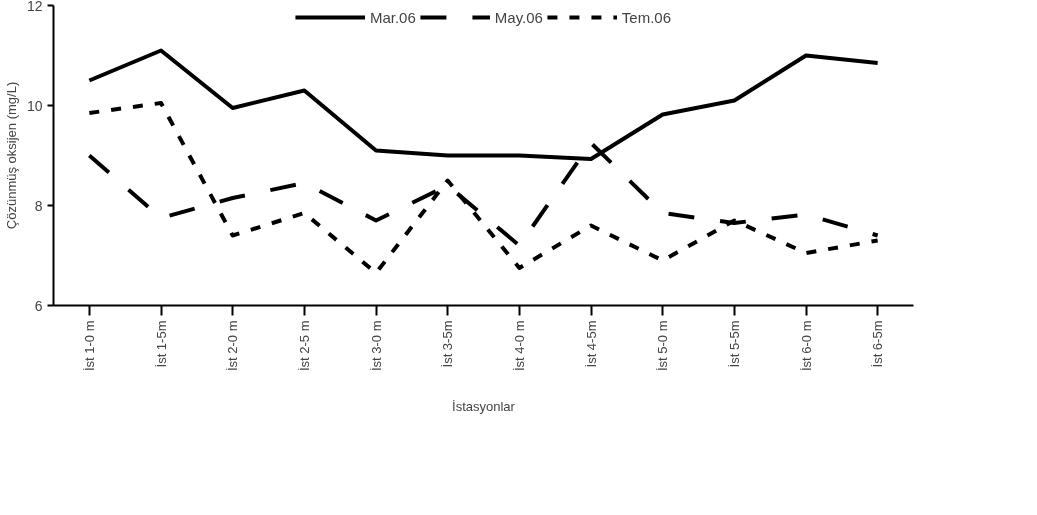 This screenshot has width=1037, height=515. What do you see at coordinates (89, 346) in the screenshot?
I see `x-tick-label: İst 1-0 m` at bounding box center [89, 346].